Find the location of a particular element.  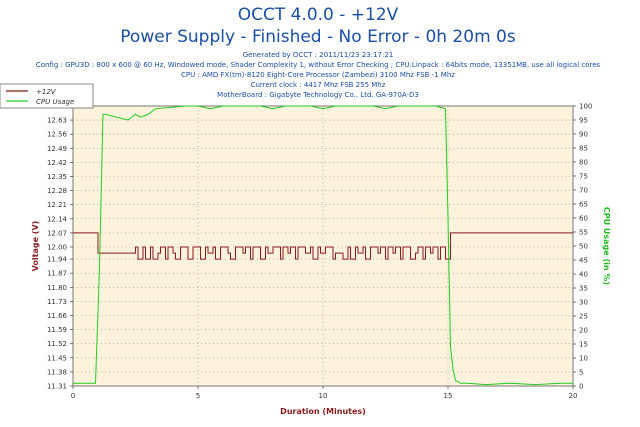

y-tick-label: 11.31 is located at coordinates (57, 387).